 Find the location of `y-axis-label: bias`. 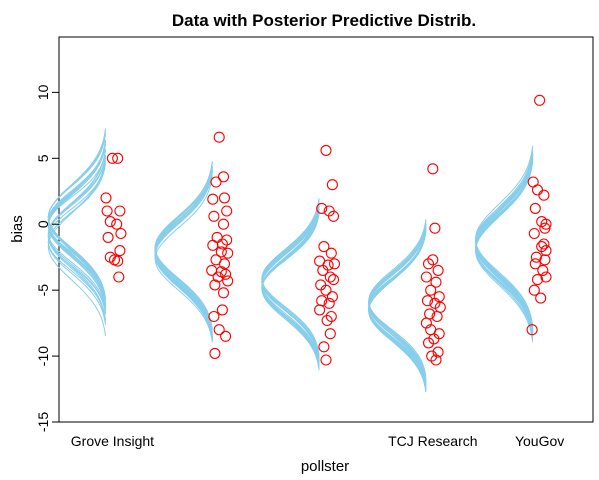

y-axis-label: bias is located at coordinates (17, 229).